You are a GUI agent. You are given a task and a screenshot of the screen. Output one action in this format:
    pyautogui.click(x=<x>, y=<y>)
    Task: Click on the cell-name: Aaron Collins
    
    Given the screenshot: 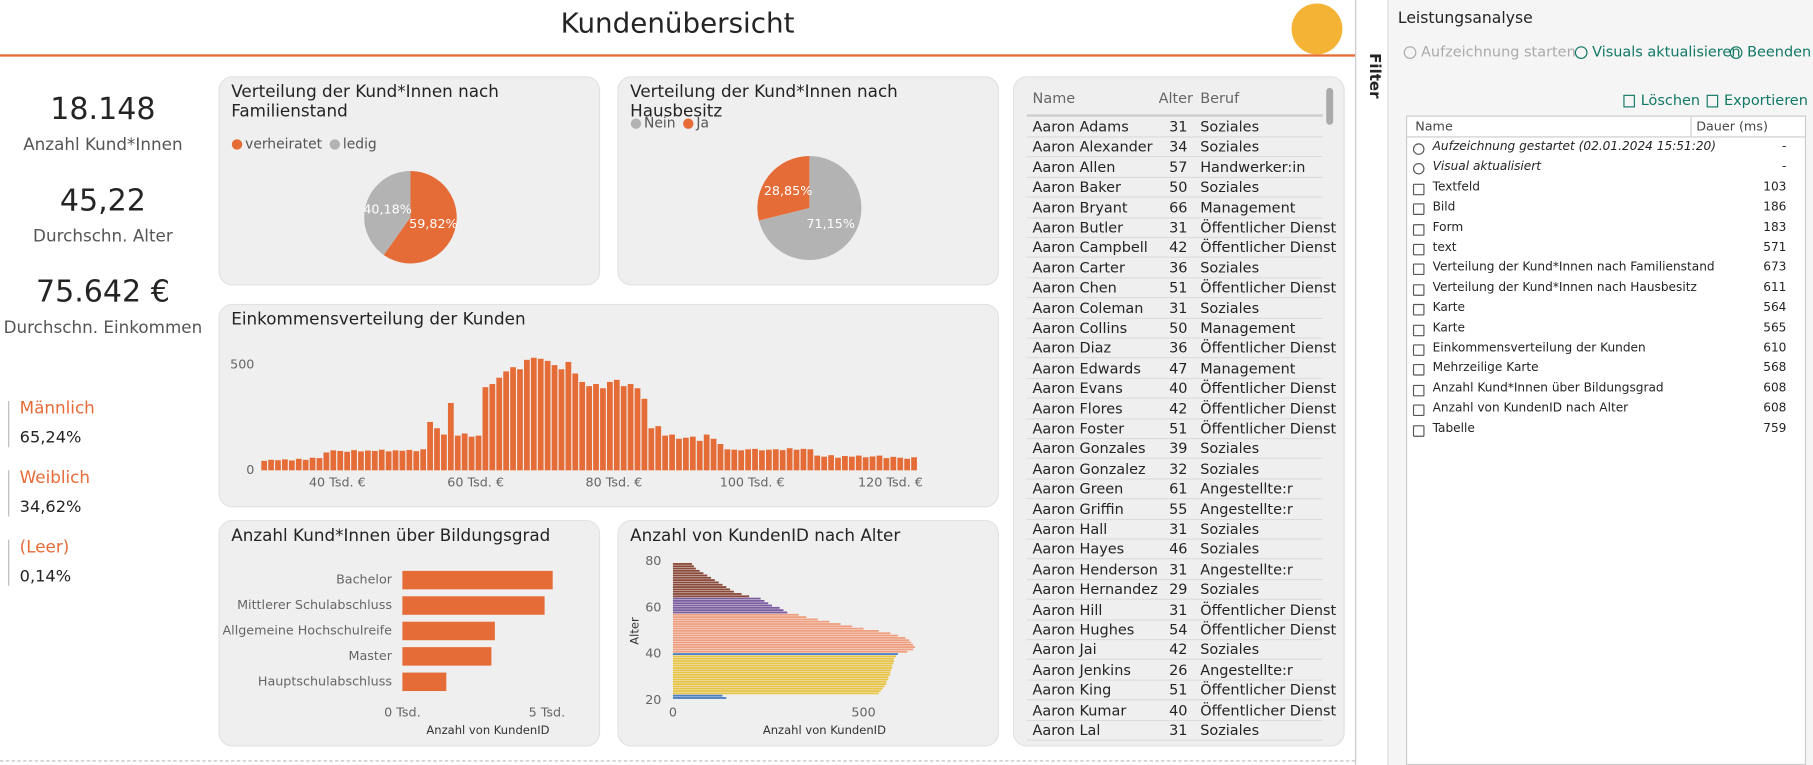 What is the action you would take?
    pyautogui.click(x=1080, y=327)
    